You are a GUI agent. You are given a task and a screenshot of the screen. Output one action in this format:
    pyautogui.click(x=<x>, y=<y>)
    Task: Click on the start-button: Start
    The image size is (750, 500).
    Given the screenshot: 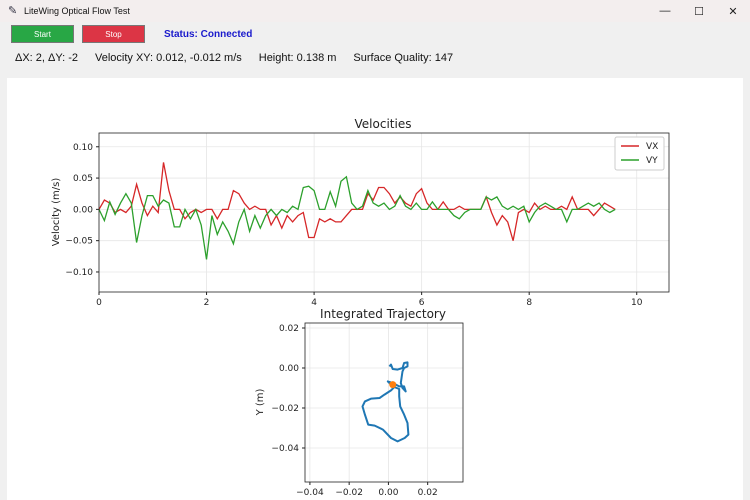 What is the action you would take?
    pyautogui.click(x=42, y=34)
    